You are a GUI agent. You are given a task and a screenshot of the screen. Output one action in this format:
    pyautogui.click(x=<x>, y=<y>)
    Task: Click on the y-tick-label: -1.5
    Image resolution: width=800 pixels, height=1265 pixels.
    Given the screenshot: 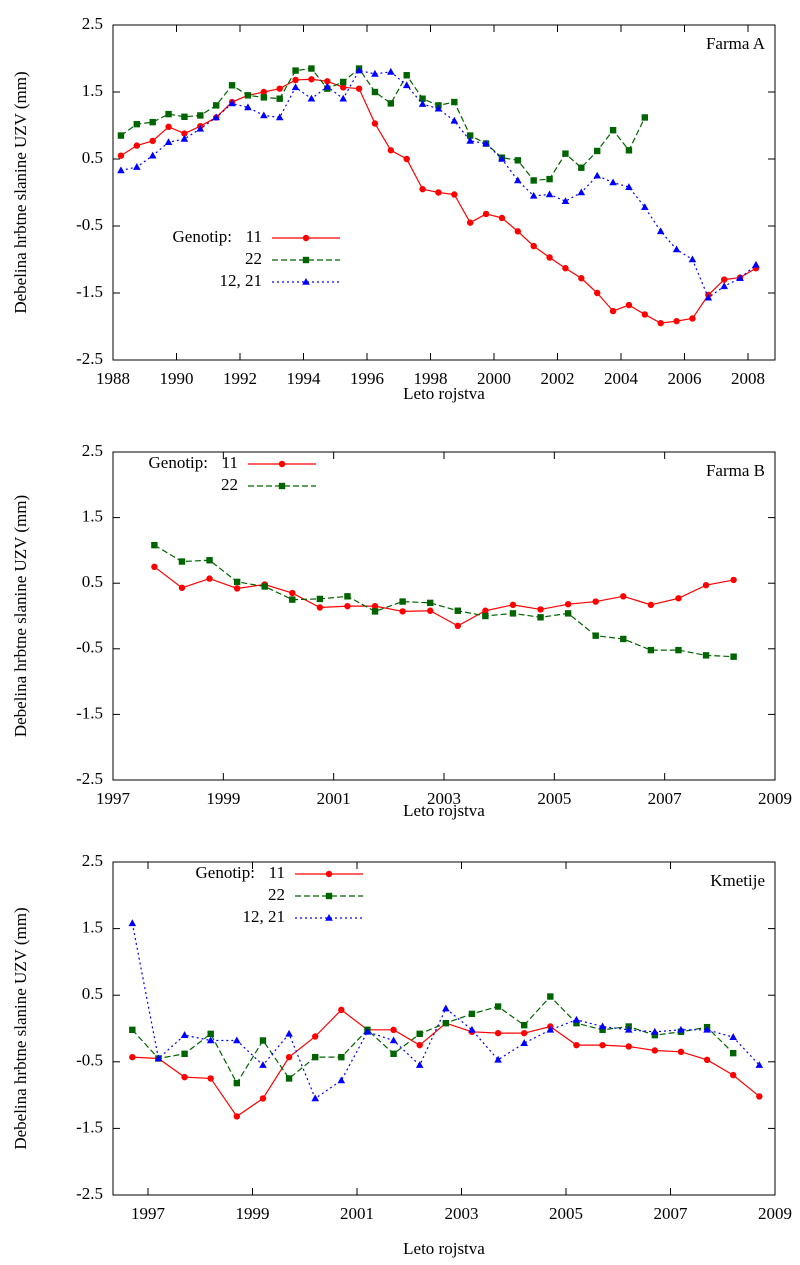 What is the action you would take?
    pyautogui.click(x=89, y=1126)
    